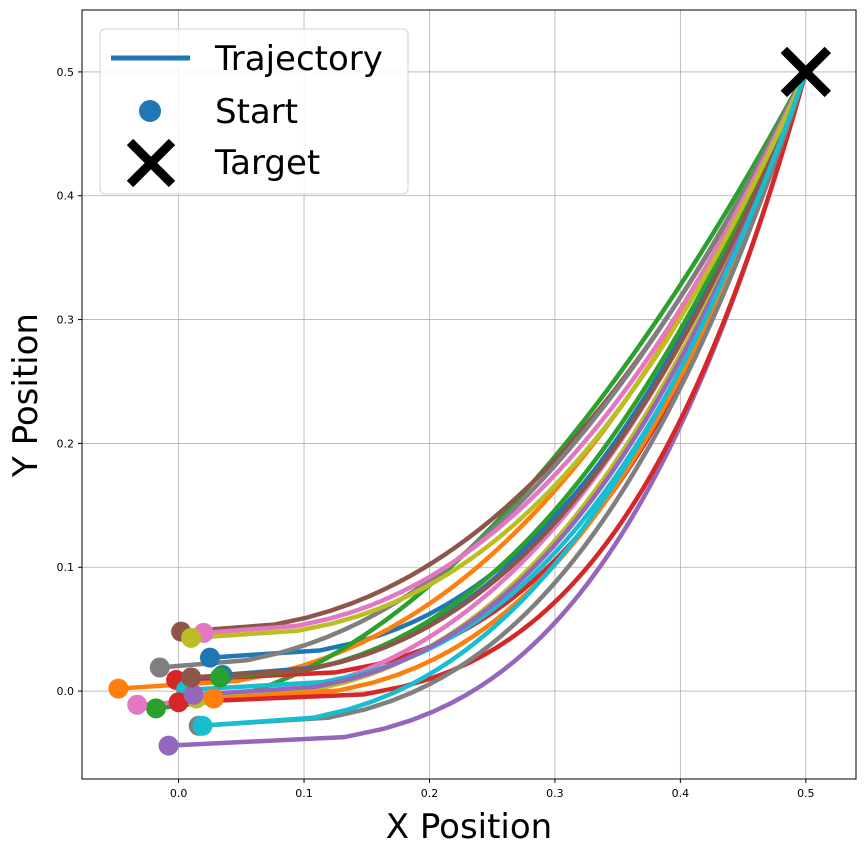  Describe the element at coordinates (66, 320) in the screenshot. I see `y-tick-label: 0.3` at that location.